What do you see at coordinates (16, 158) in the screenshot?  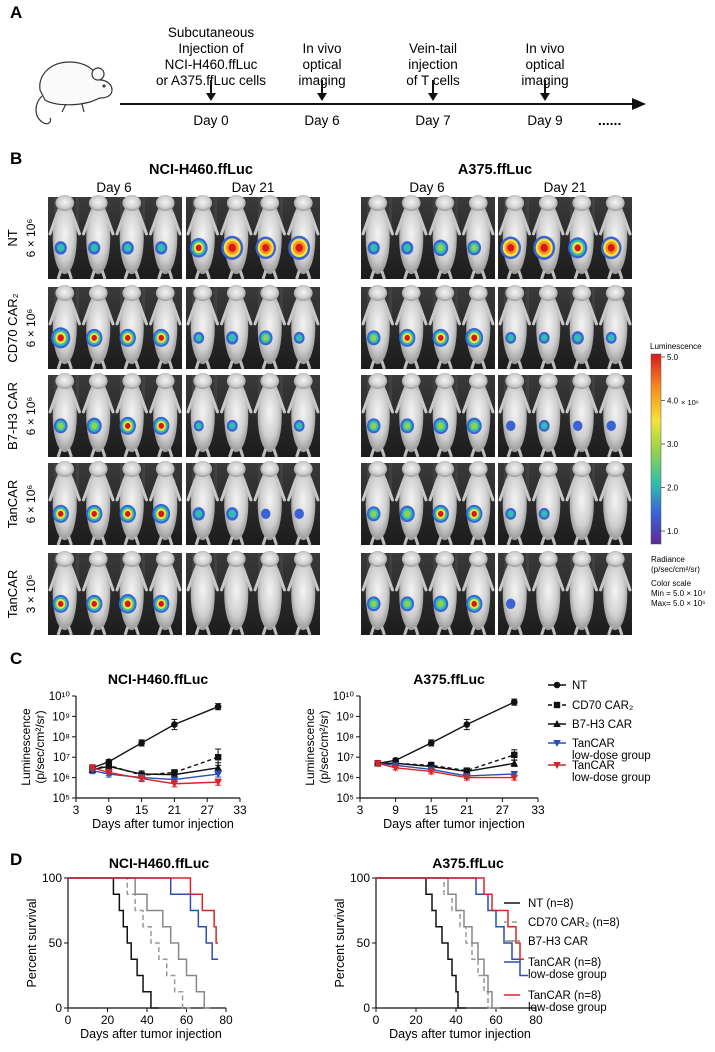 I see `panel-label-b: B` at bounding box center [16, 158].